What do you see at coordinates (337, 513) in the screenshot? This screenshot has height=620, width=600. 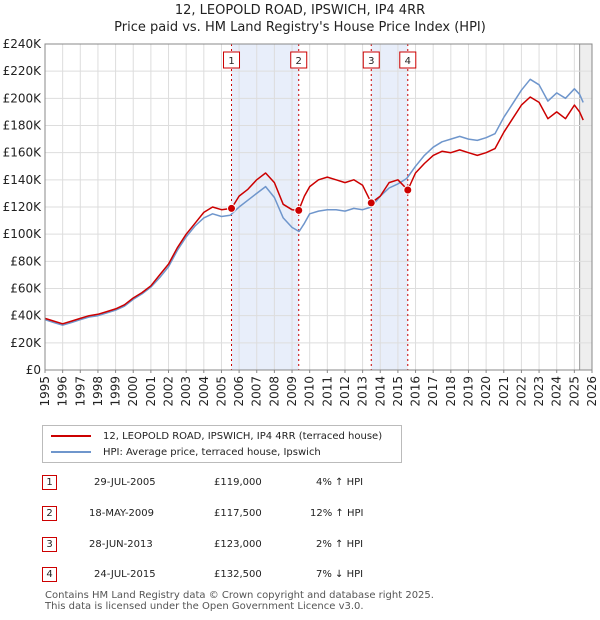 I see `transaction-delta: 12% ↑ HPI` at bounding box center [337, 513].